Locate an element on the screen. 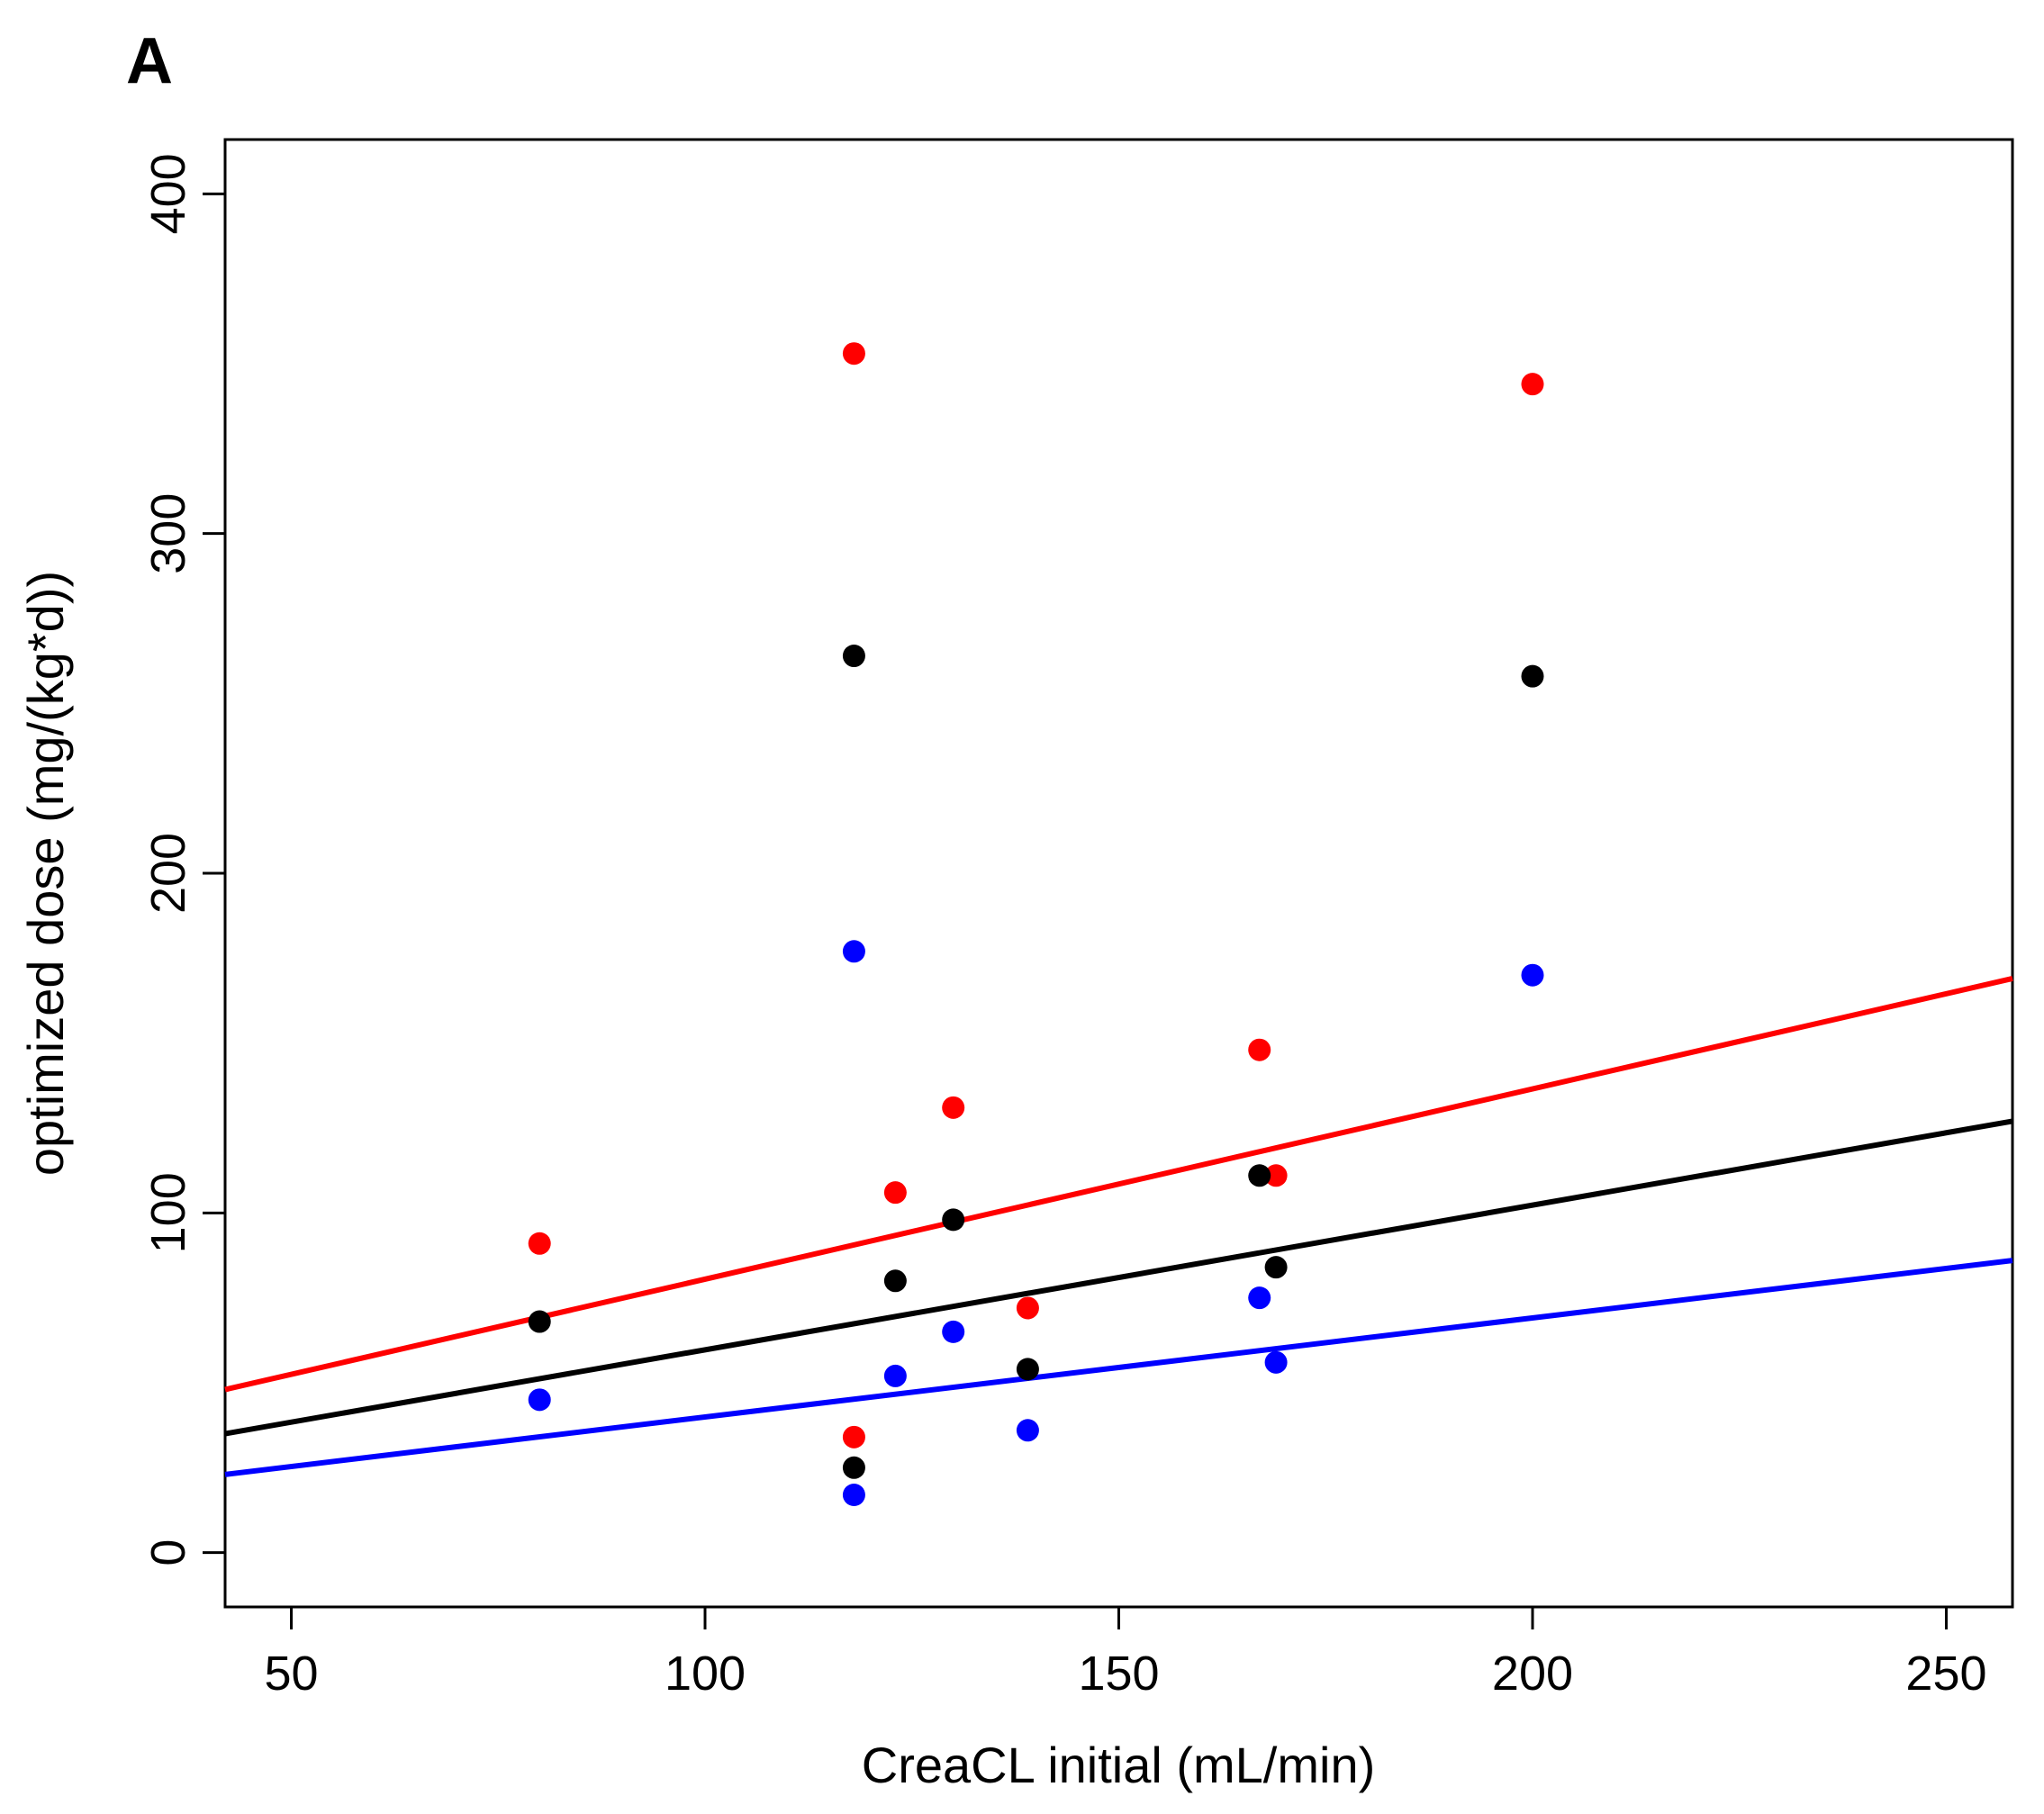  x-tick-label: 150 is located at coordinates (1118, 1674).